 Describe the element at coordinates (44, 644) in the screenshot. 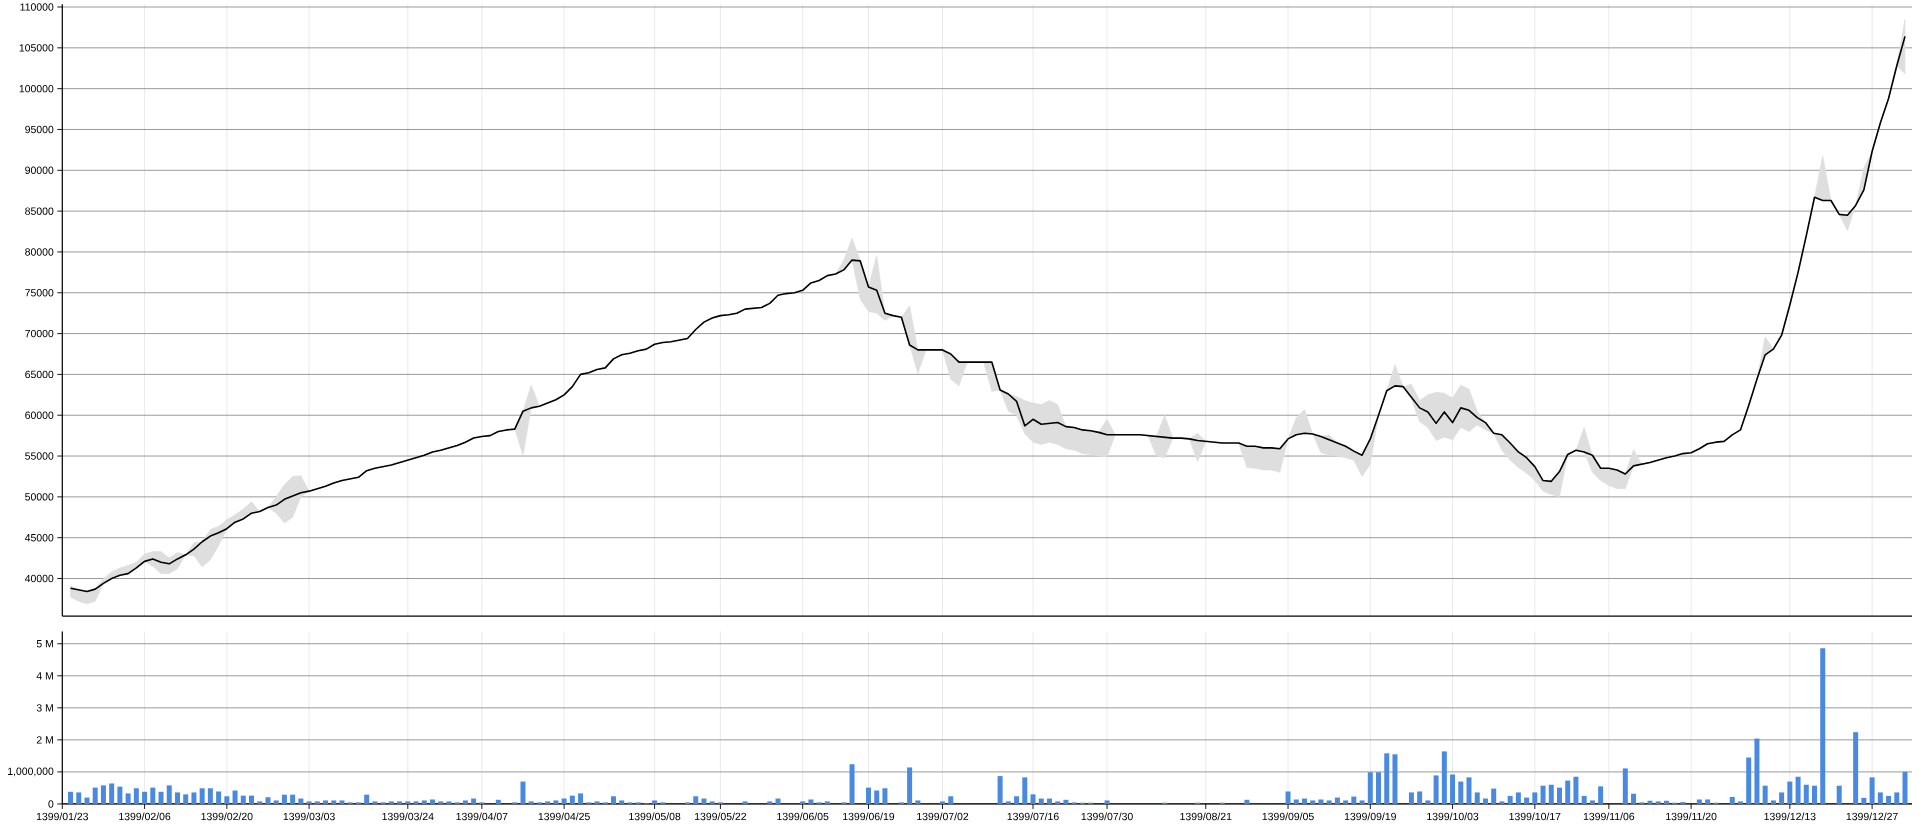

I see `y-tick-label: 5 M` at that location.